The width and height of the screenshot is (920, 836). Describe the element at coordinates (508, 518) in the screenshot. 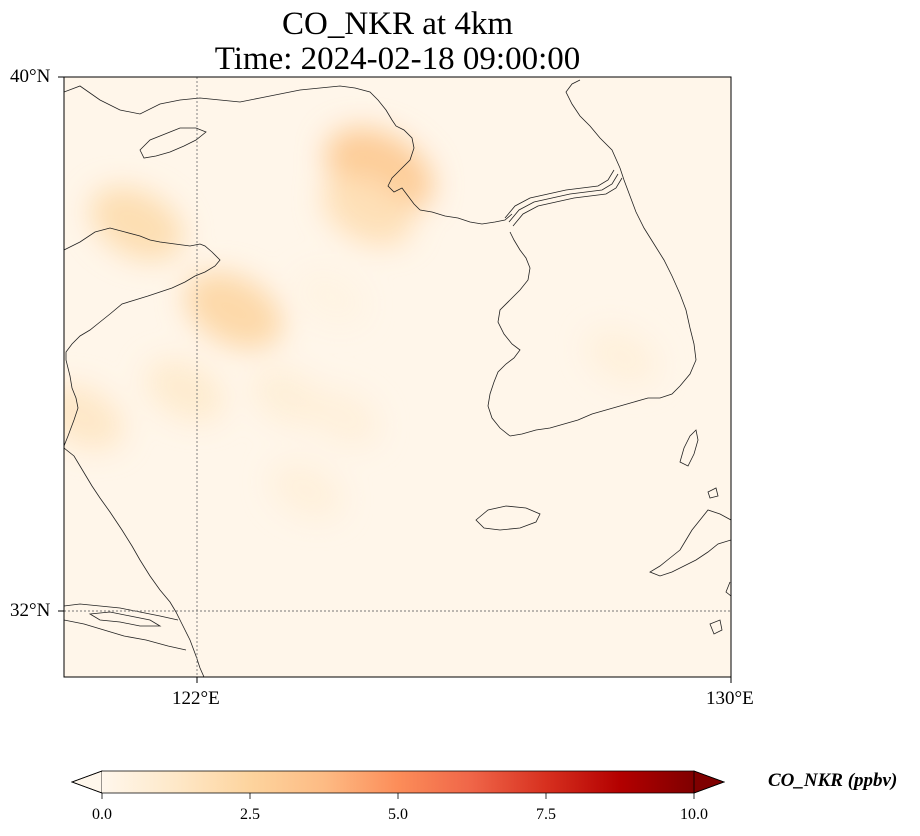

I see `coastline-jeju` at that location.